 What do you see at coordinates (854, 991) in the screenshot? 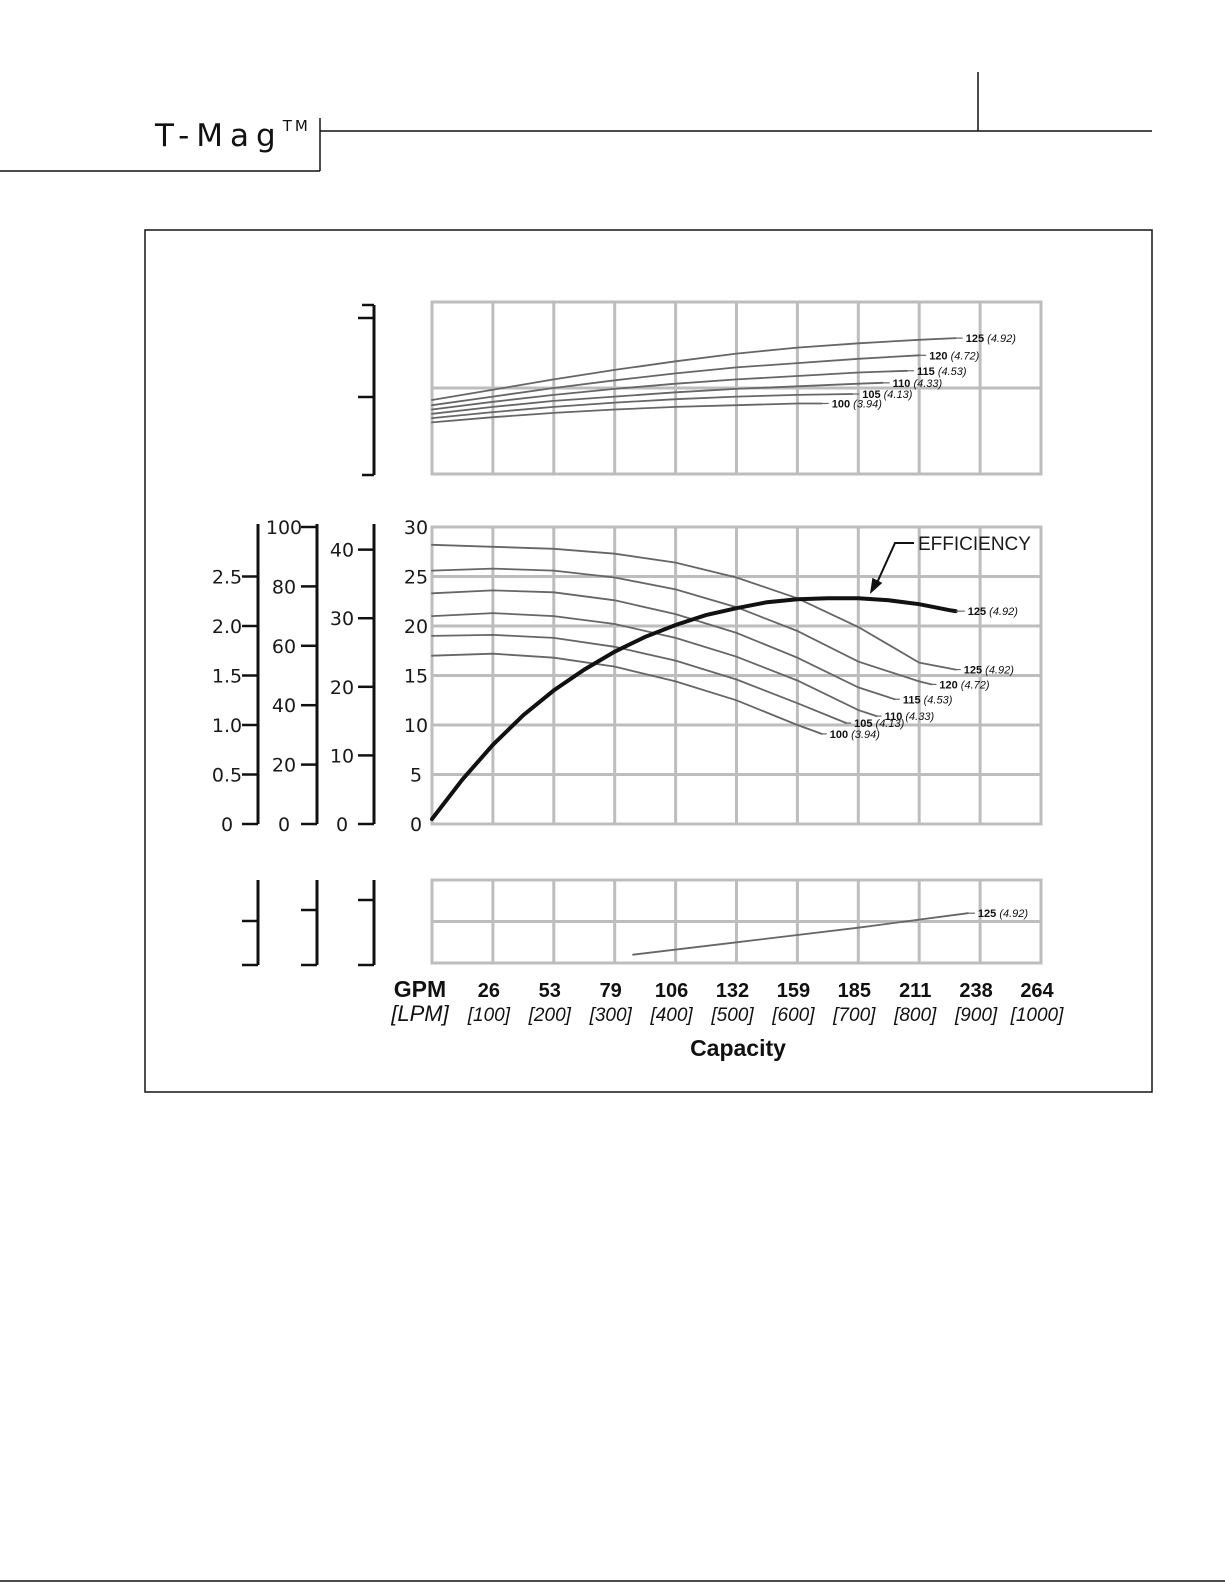
I see `x-tick-gpm-label: 185` at bounding box center [854, 991].